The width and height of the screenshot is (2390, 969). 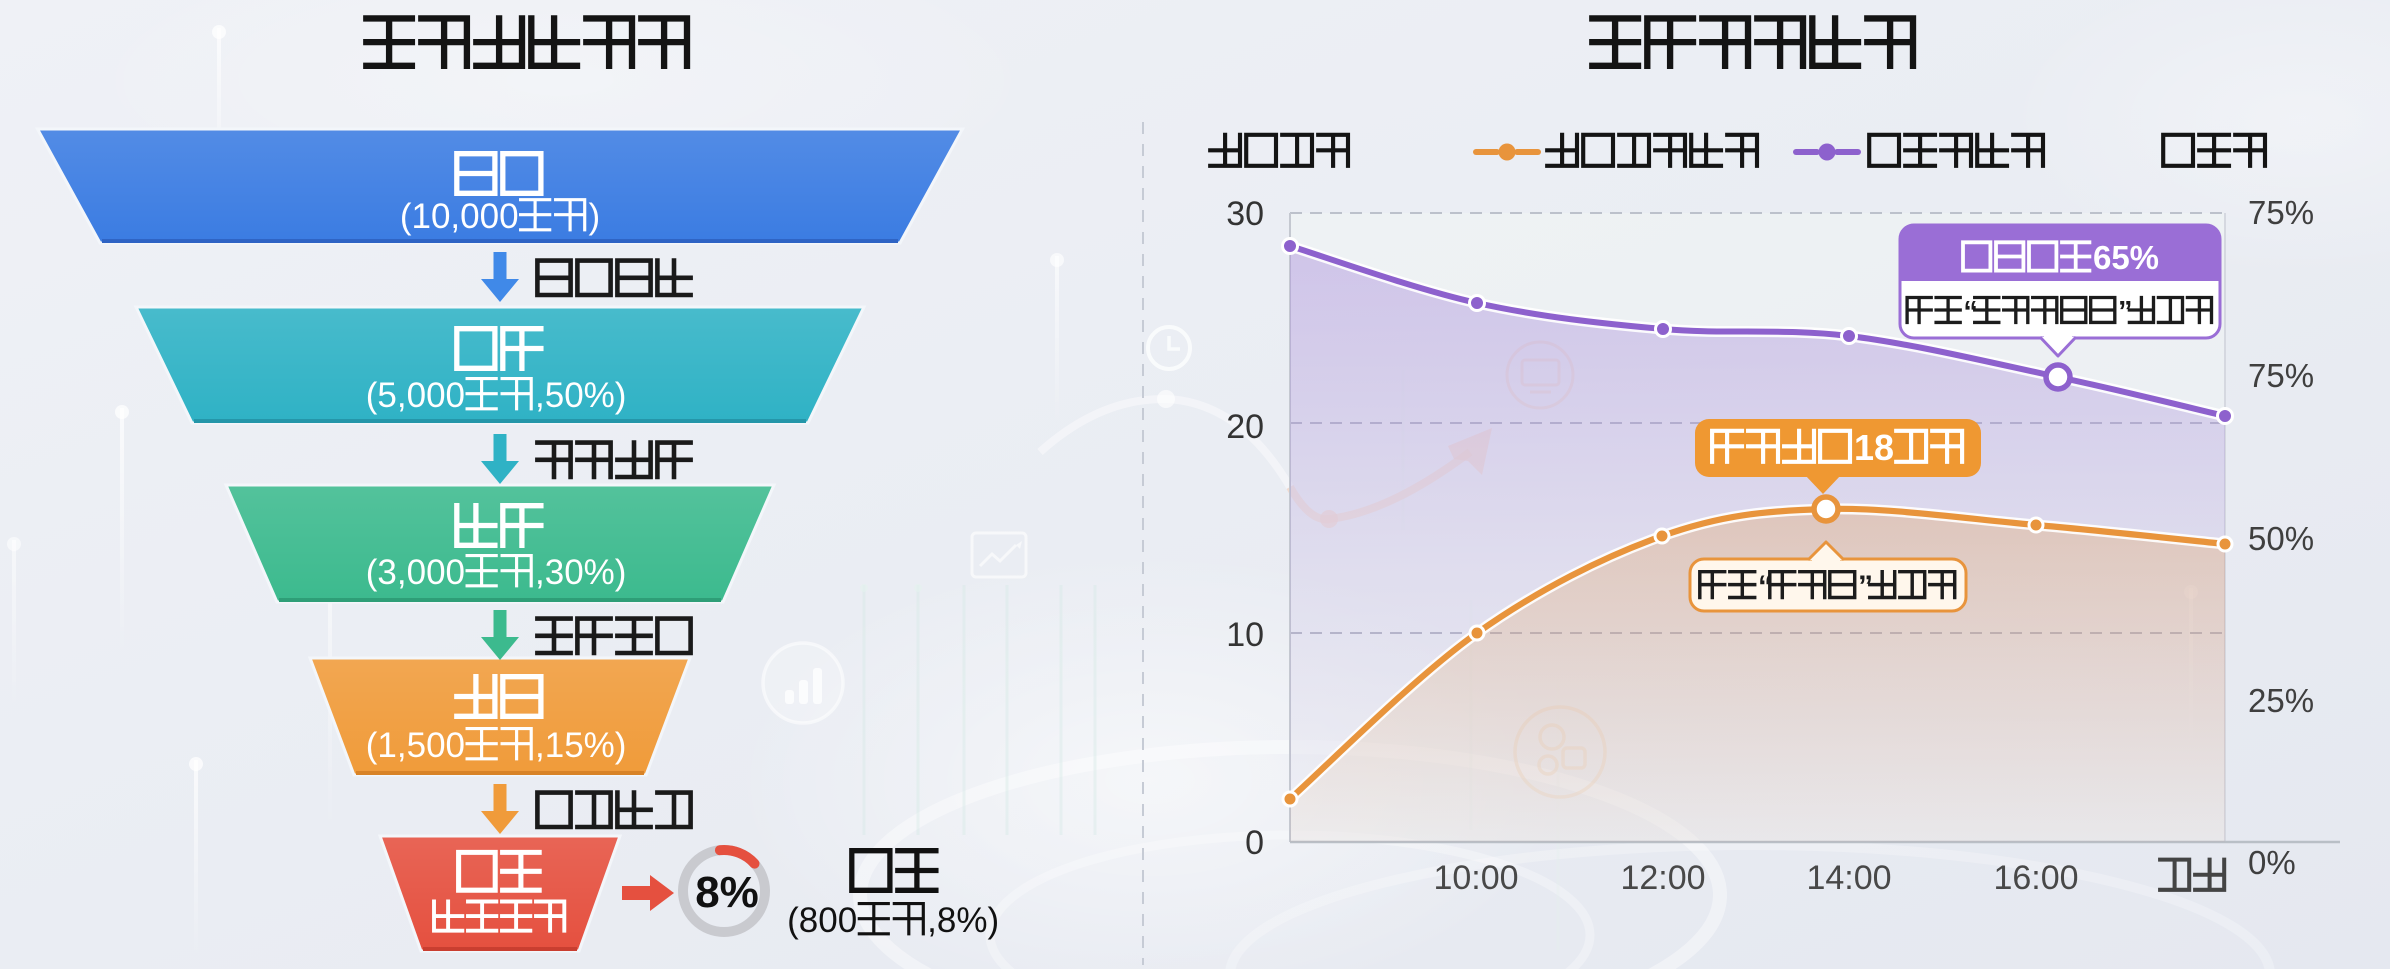 What do you see at coordinates (727, 892) in the screenshot?
I see `svg-text: 8%` at bounding box center [727, 892].